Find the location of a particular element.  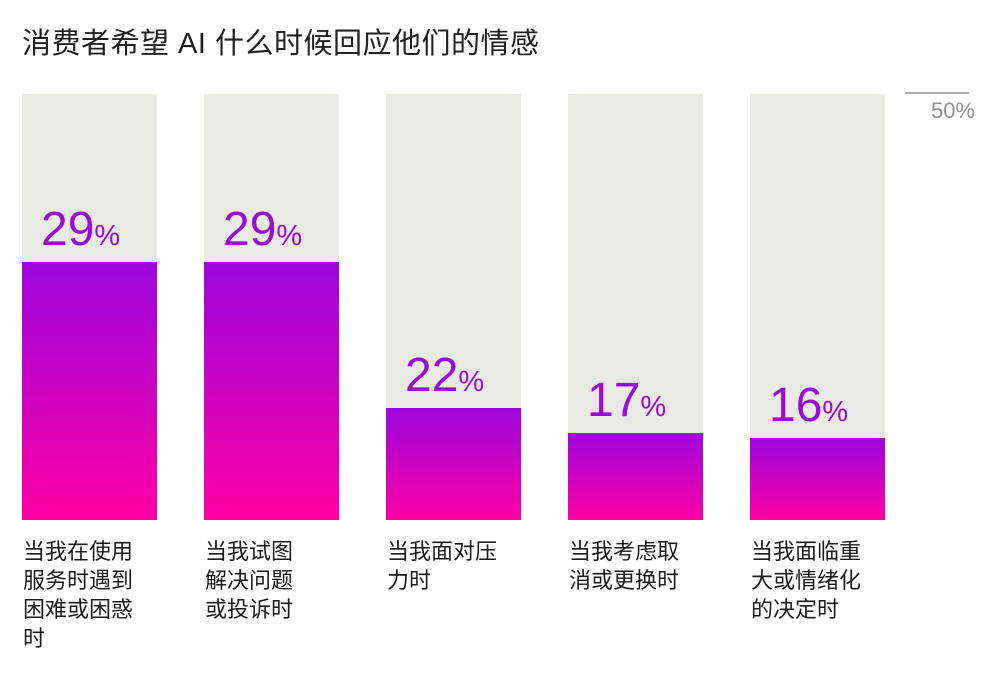

bar-category-label: 当我在使用 服务时遇到 困难或困惑时 is located at coordinates (78, 595).